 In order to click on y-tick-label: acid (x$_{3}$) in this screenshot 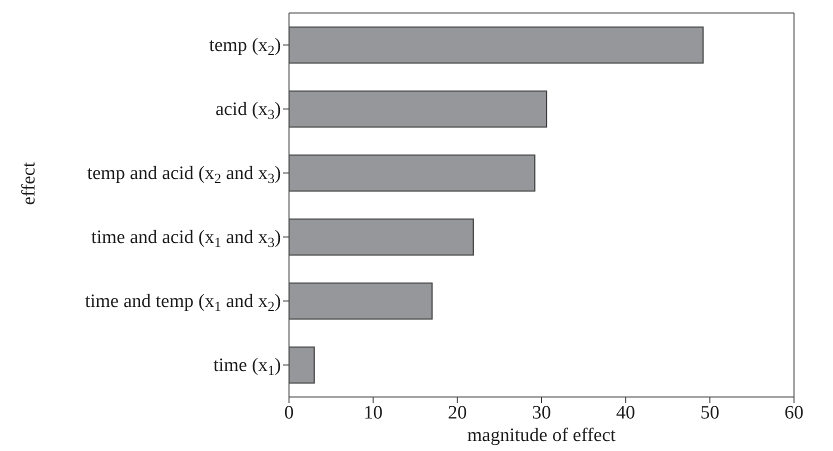, I will do `click(248, 110)`.